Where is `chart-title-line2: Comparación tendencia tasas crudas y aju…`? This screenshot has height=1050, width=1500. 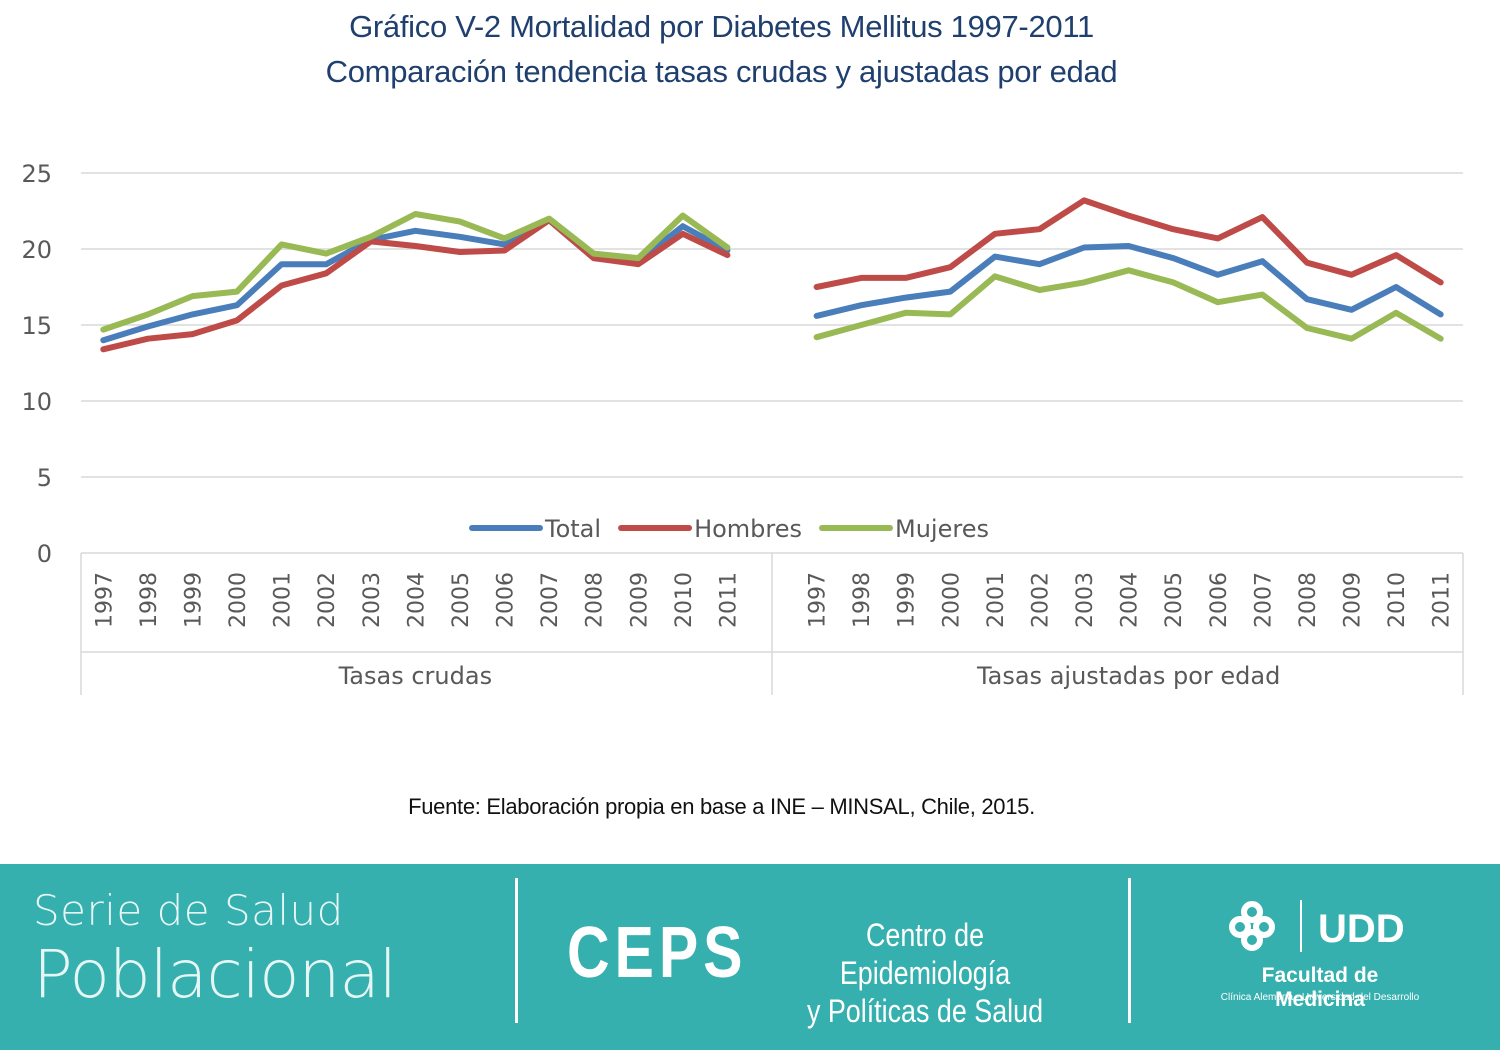
chart-title-line2: Comparación tendencia tasas crudas y aju… is located at coordinates (721, 71).